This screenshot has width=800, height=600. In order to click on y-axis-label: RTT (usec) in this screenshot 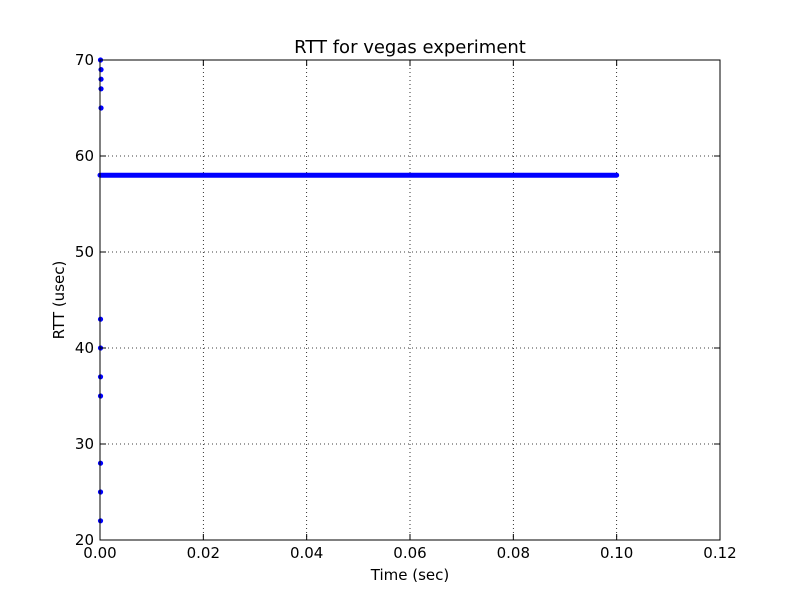, I will do `click(59, 300)`.